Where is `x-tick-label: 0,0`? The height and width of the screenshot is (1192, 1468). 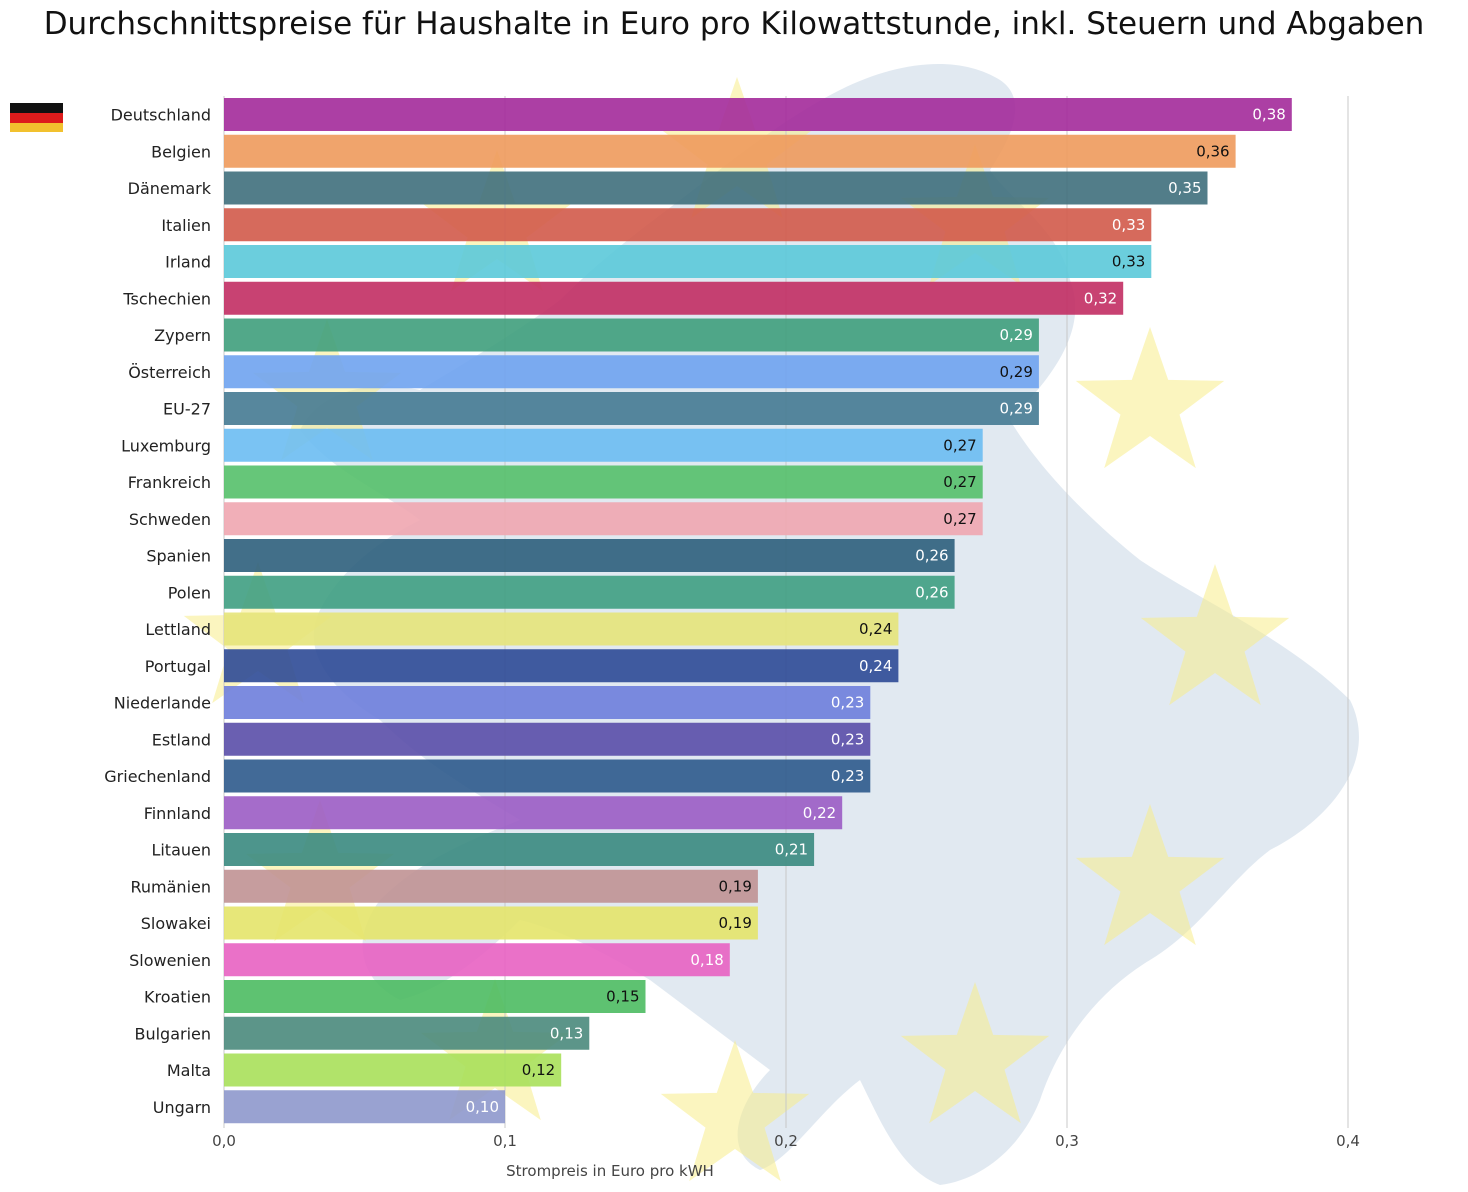 x-tick-label: 0,0 is located at coordinates (224, 1141).